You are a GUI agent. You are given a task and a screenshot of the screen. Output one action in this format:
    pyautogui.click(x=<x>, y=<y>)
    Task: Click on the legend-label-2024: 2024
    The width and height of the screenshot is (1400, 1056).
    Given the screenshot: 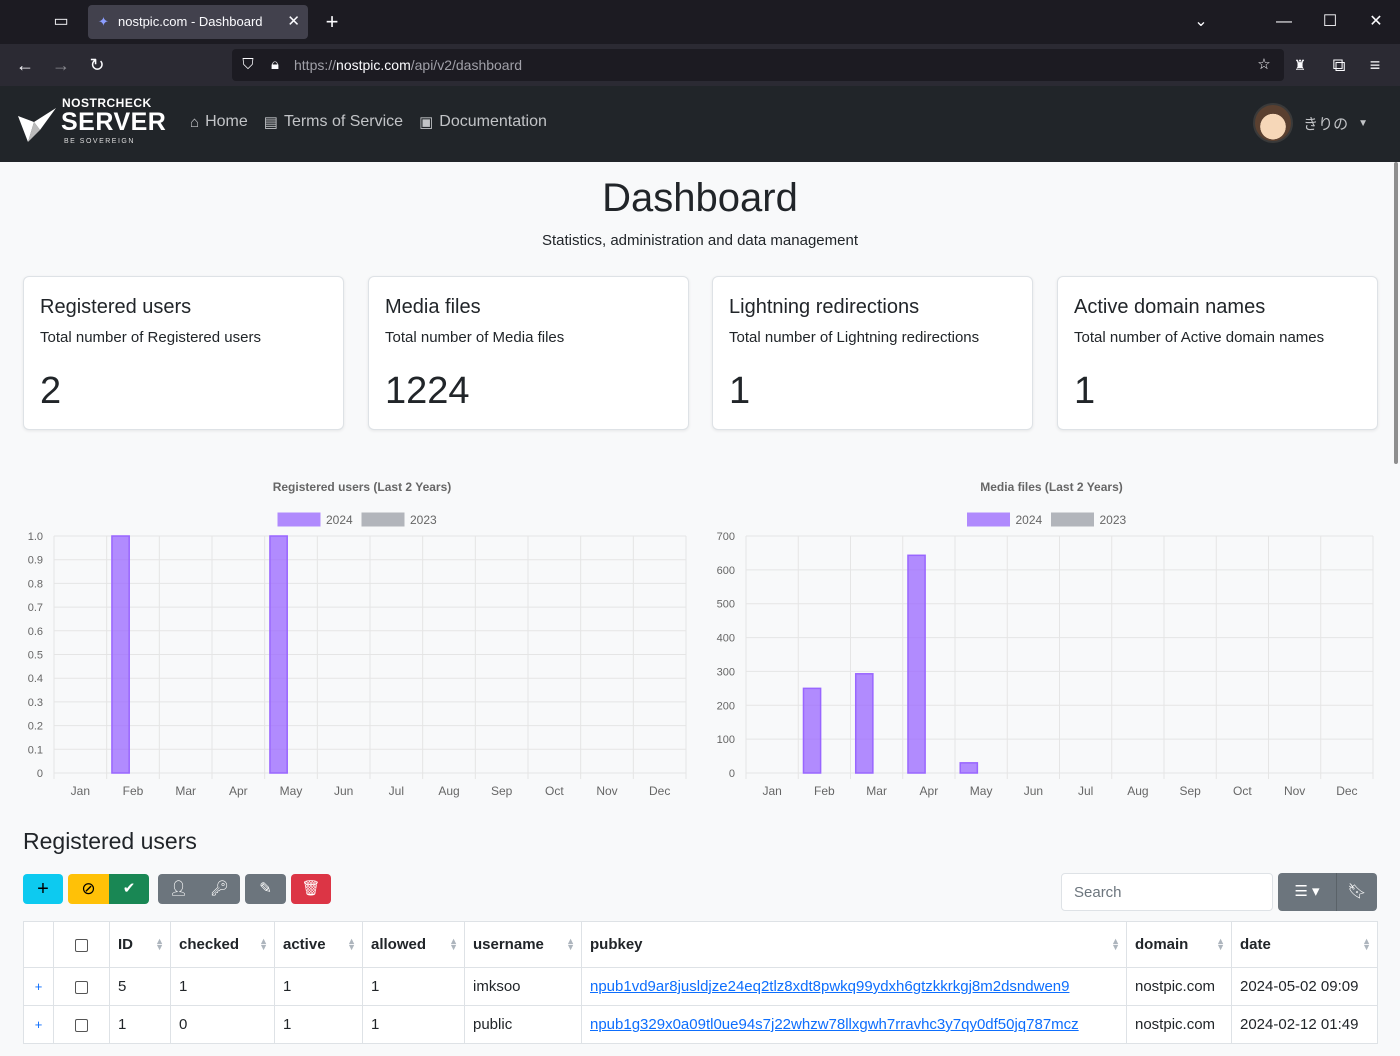 What is the action you would take?
    pyautogui.click(x=1029, y=520)
    